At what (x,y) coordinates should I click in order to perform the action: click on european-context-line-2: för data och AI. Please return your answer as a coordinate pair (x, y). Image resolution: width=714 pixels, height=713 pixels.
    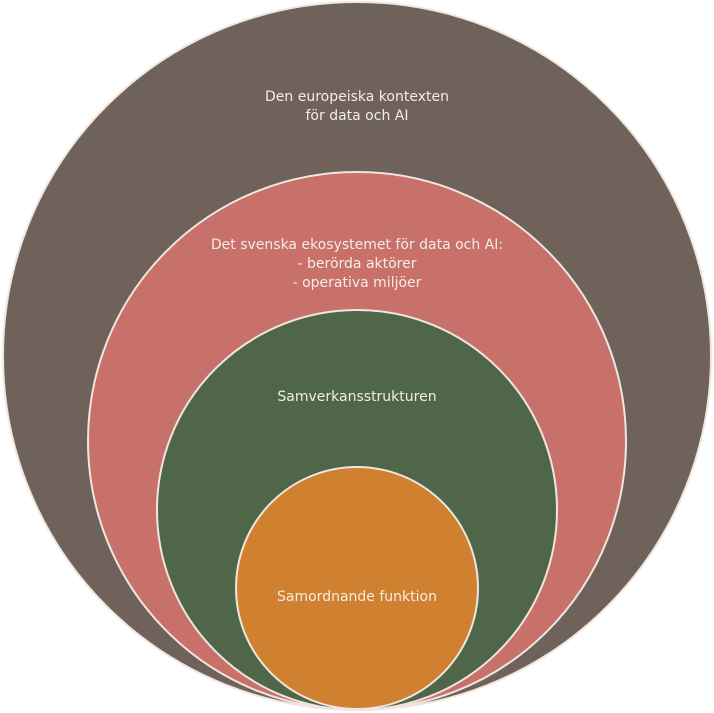
    Looking at the image, I should click on (357, 116).